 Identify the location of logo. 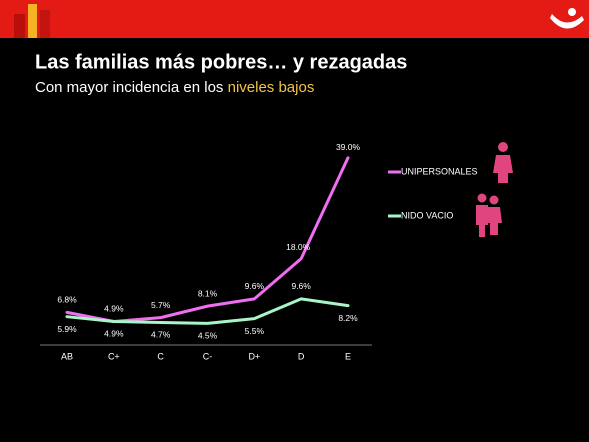
(567, 18).